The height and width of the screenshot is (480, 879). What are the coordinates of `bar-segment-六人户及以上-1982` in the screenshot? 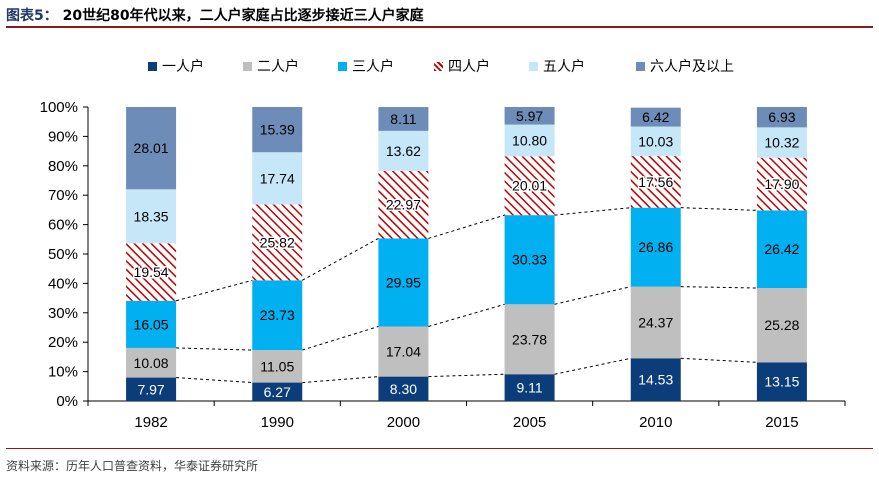 It's located at (151, 148).